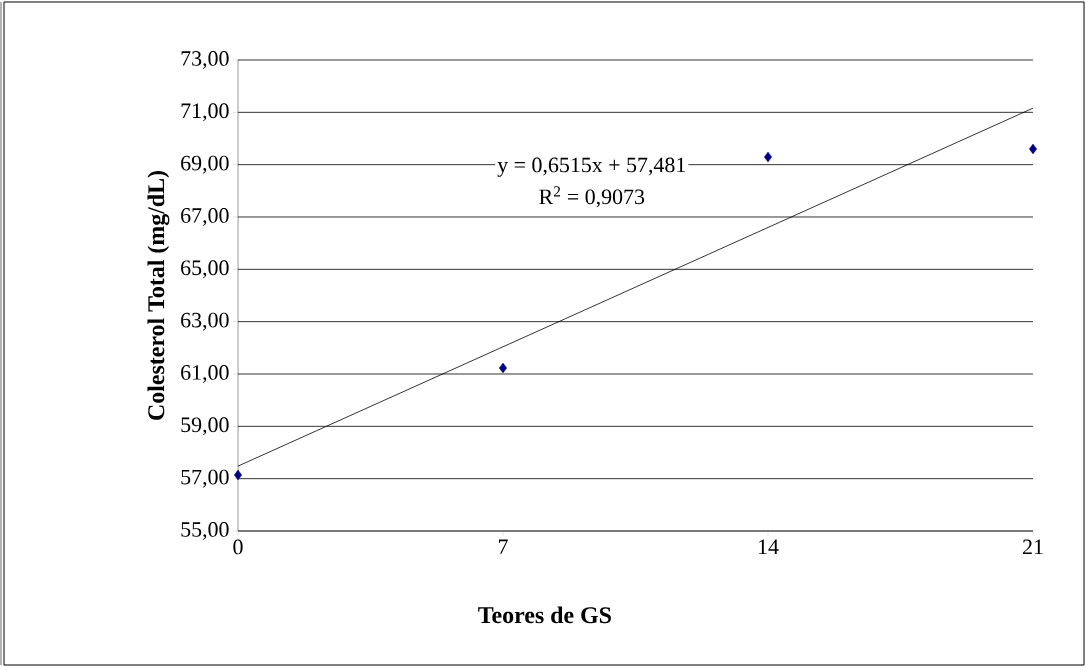 This screenshot has width=1086, height=667. I want to click on y-tick-label: 61,00, so click(205, 374).